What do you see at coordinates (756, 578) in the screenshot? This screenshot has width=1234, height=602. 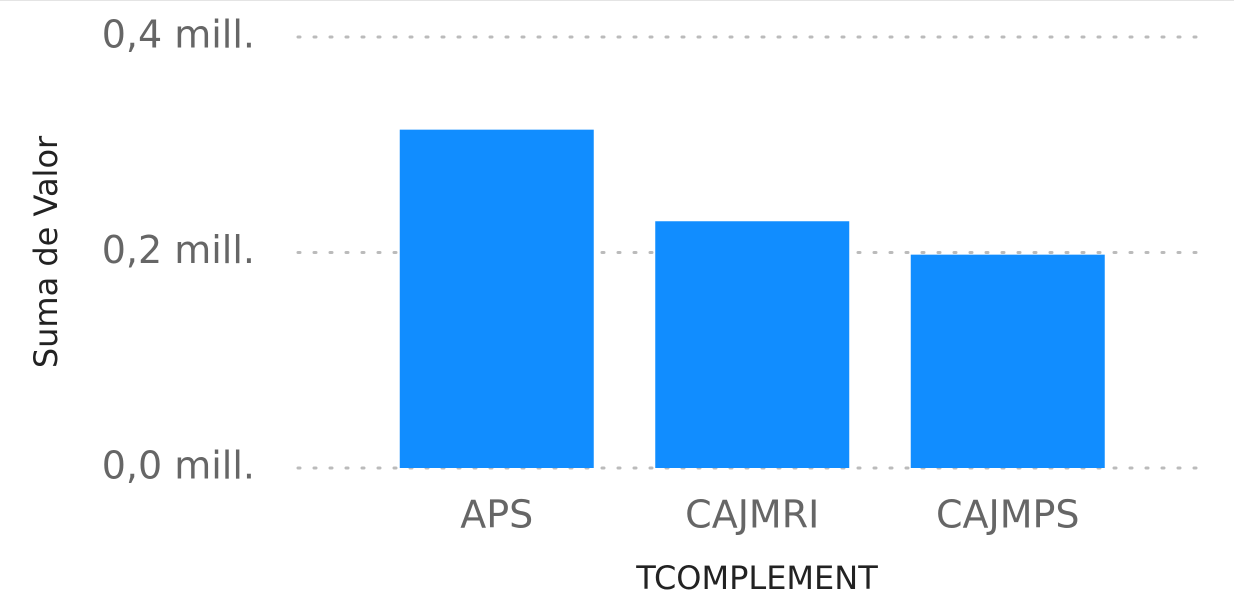 I see `x-axis-title: TCOMPLEMENT` at bounding box center [756, 578].